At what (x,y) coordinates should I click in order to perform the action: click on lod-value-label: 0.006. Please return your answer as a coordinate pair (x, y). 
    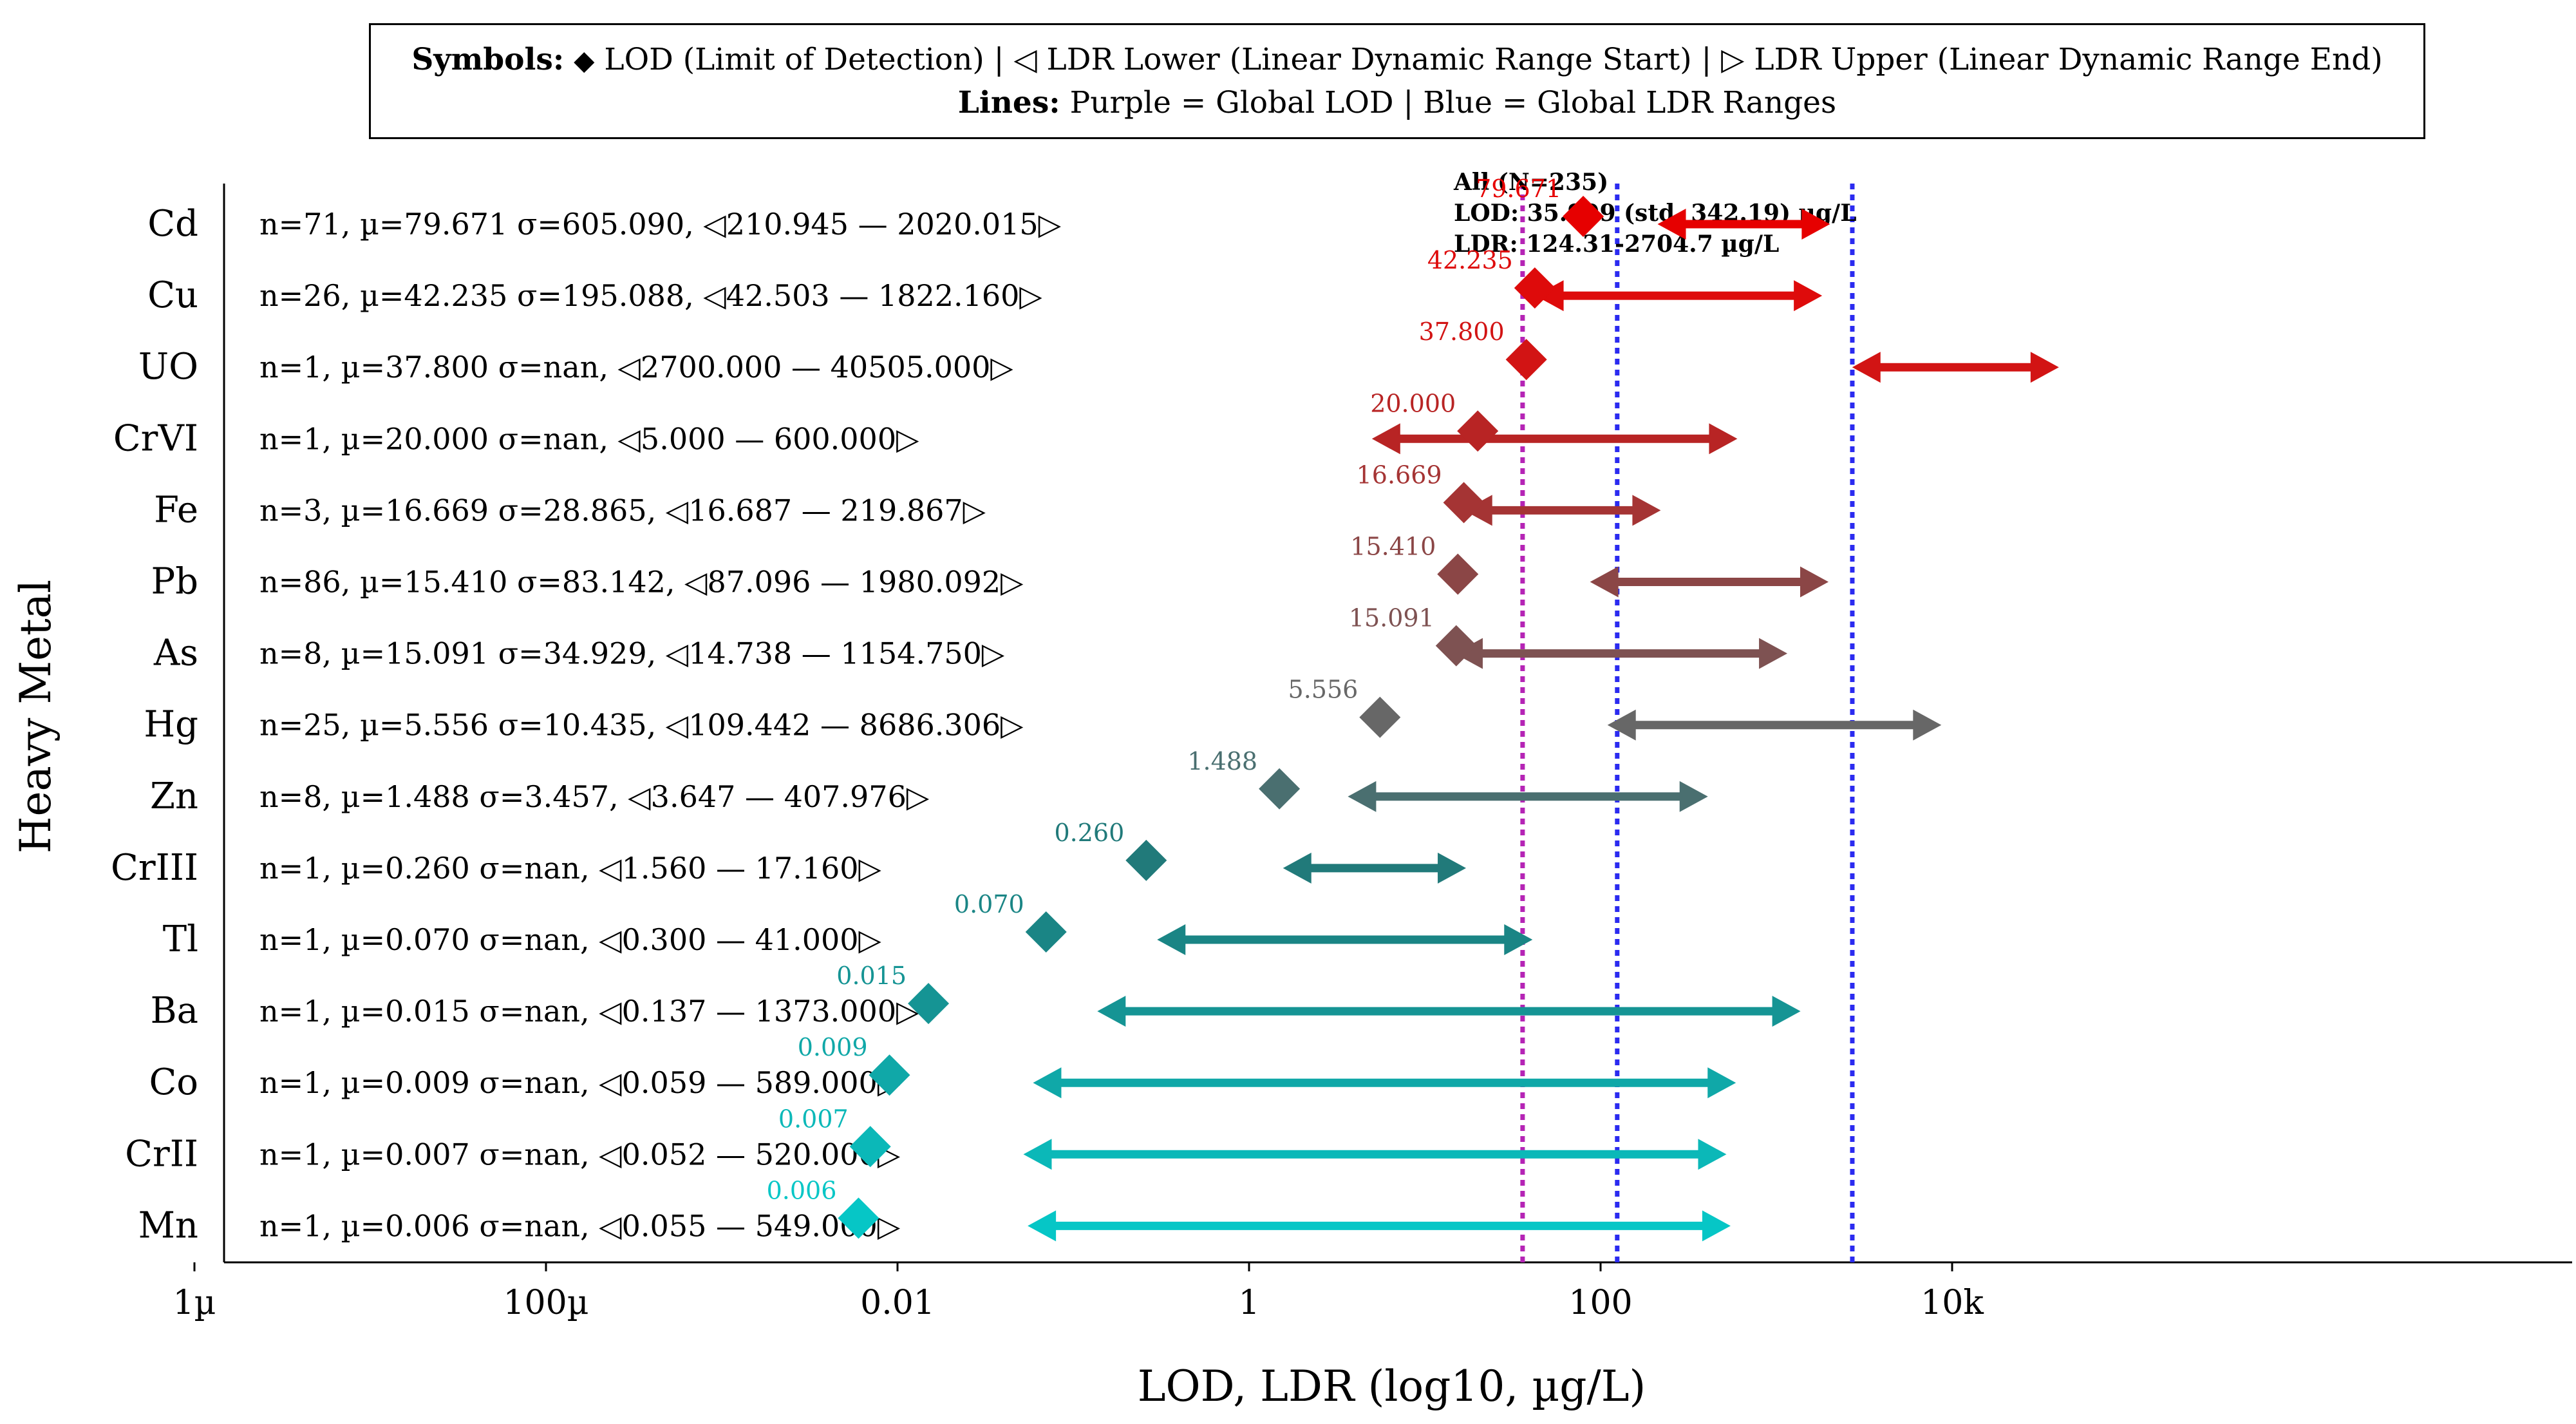
    Looking at the image, I should click on (802, 1190).